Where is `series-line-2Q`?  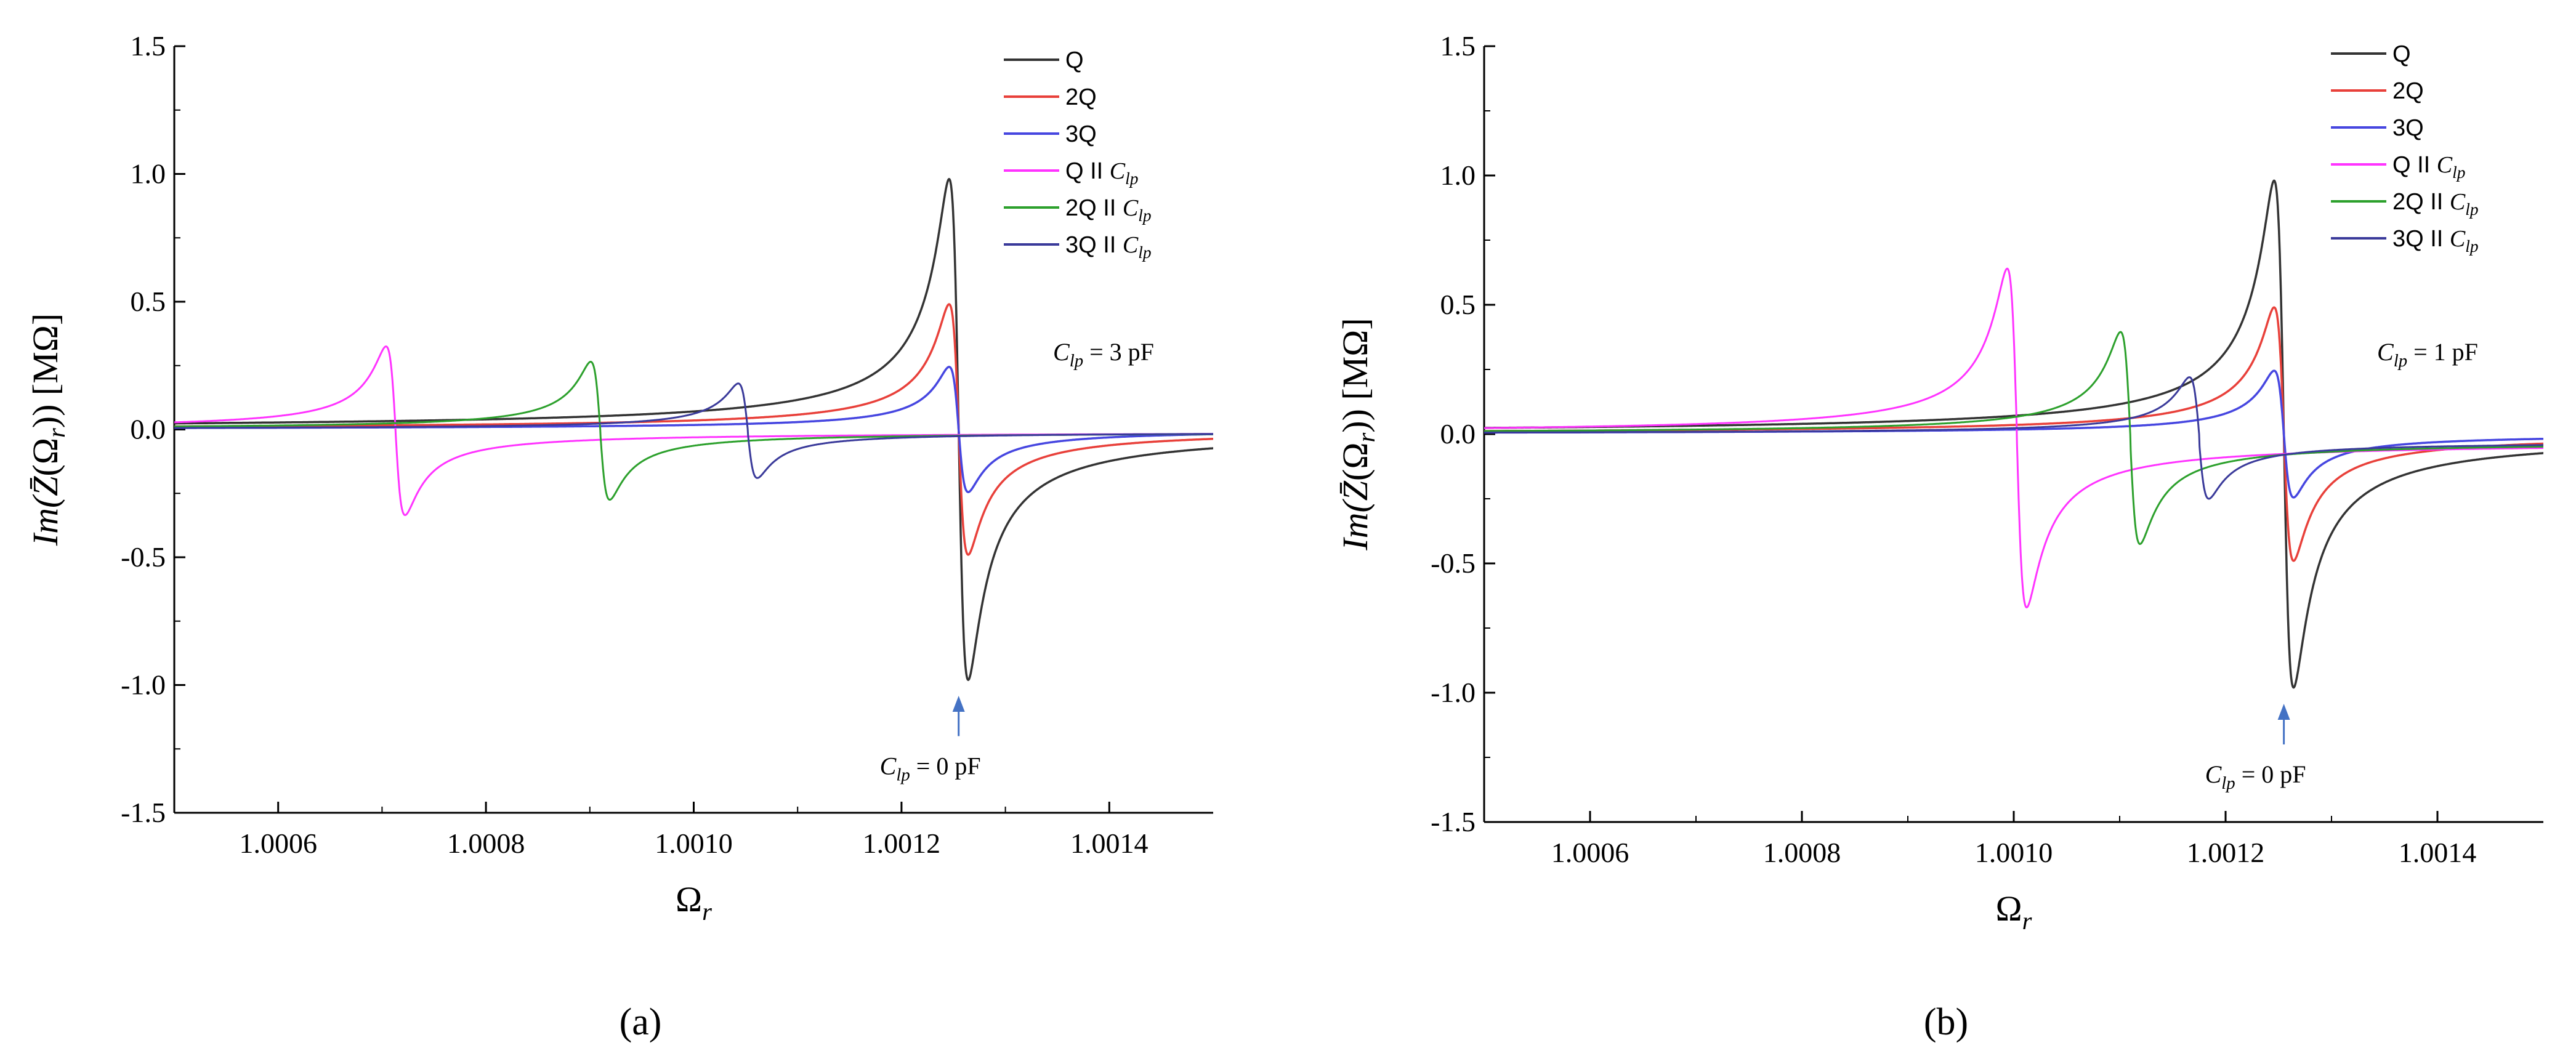
series-line-2Q is located at coordinates (693, 429).